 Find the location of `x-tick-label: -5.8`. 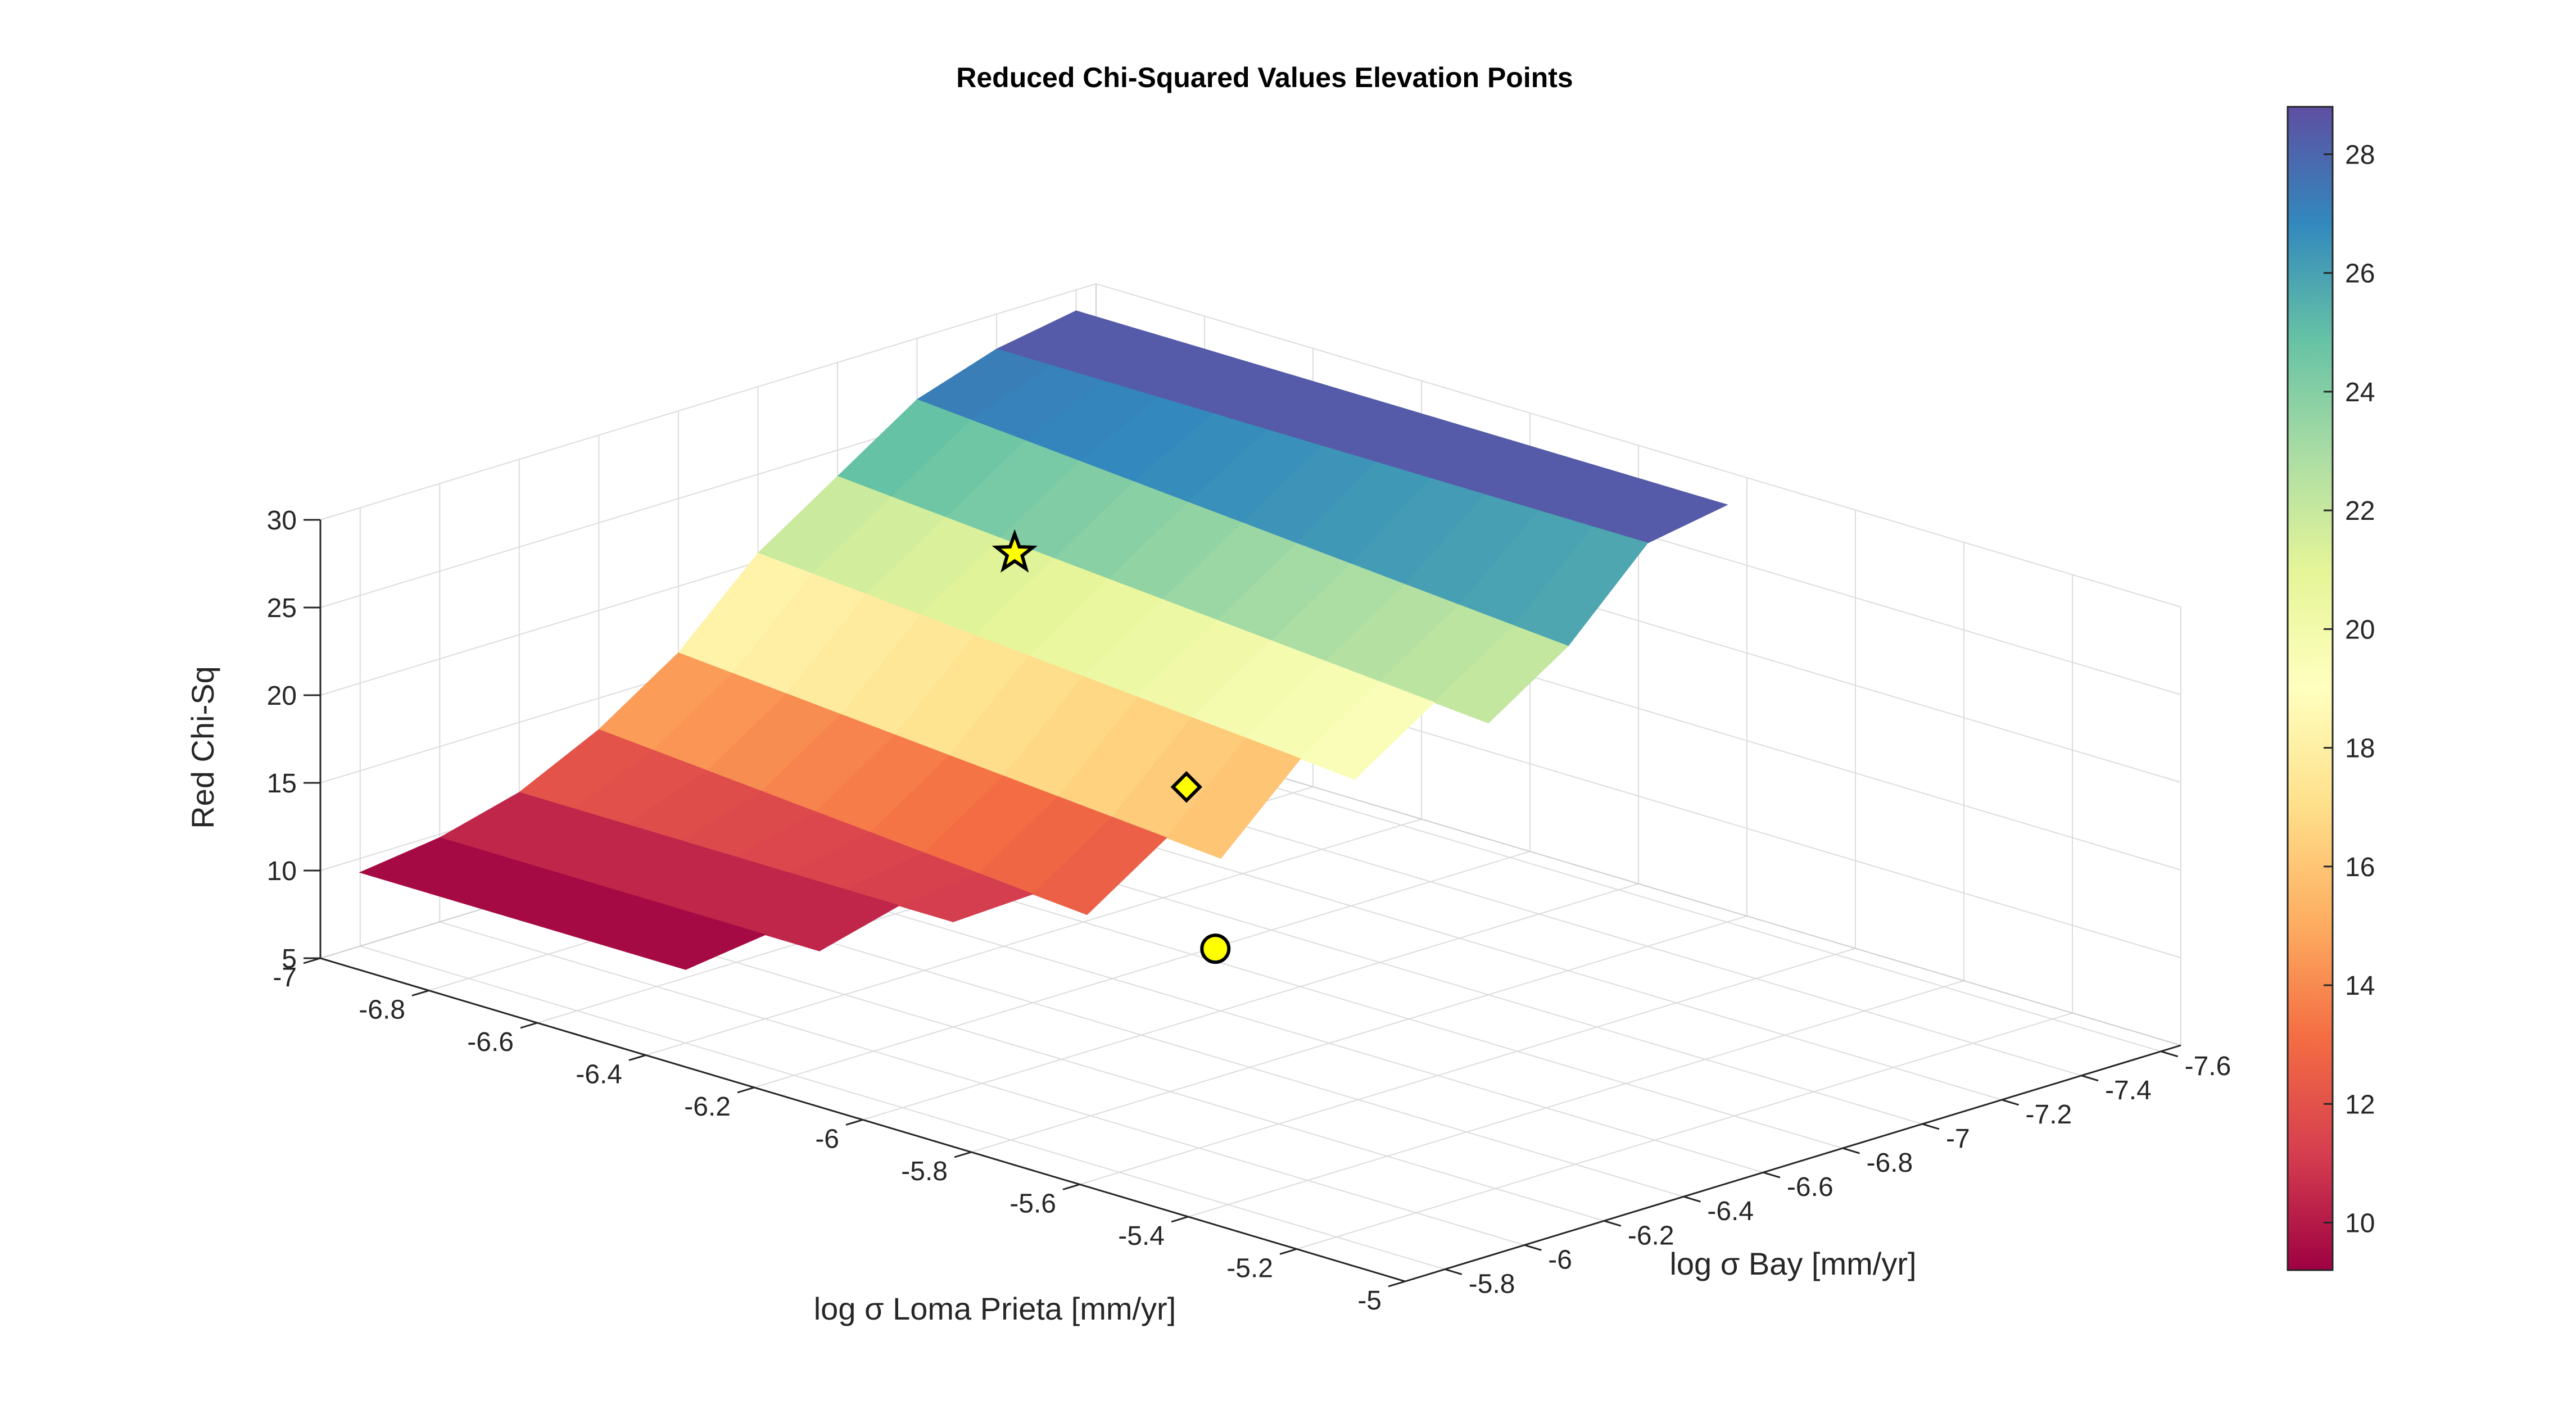

x-tick-label: -5.8 is located at coordinates (925, 1172).